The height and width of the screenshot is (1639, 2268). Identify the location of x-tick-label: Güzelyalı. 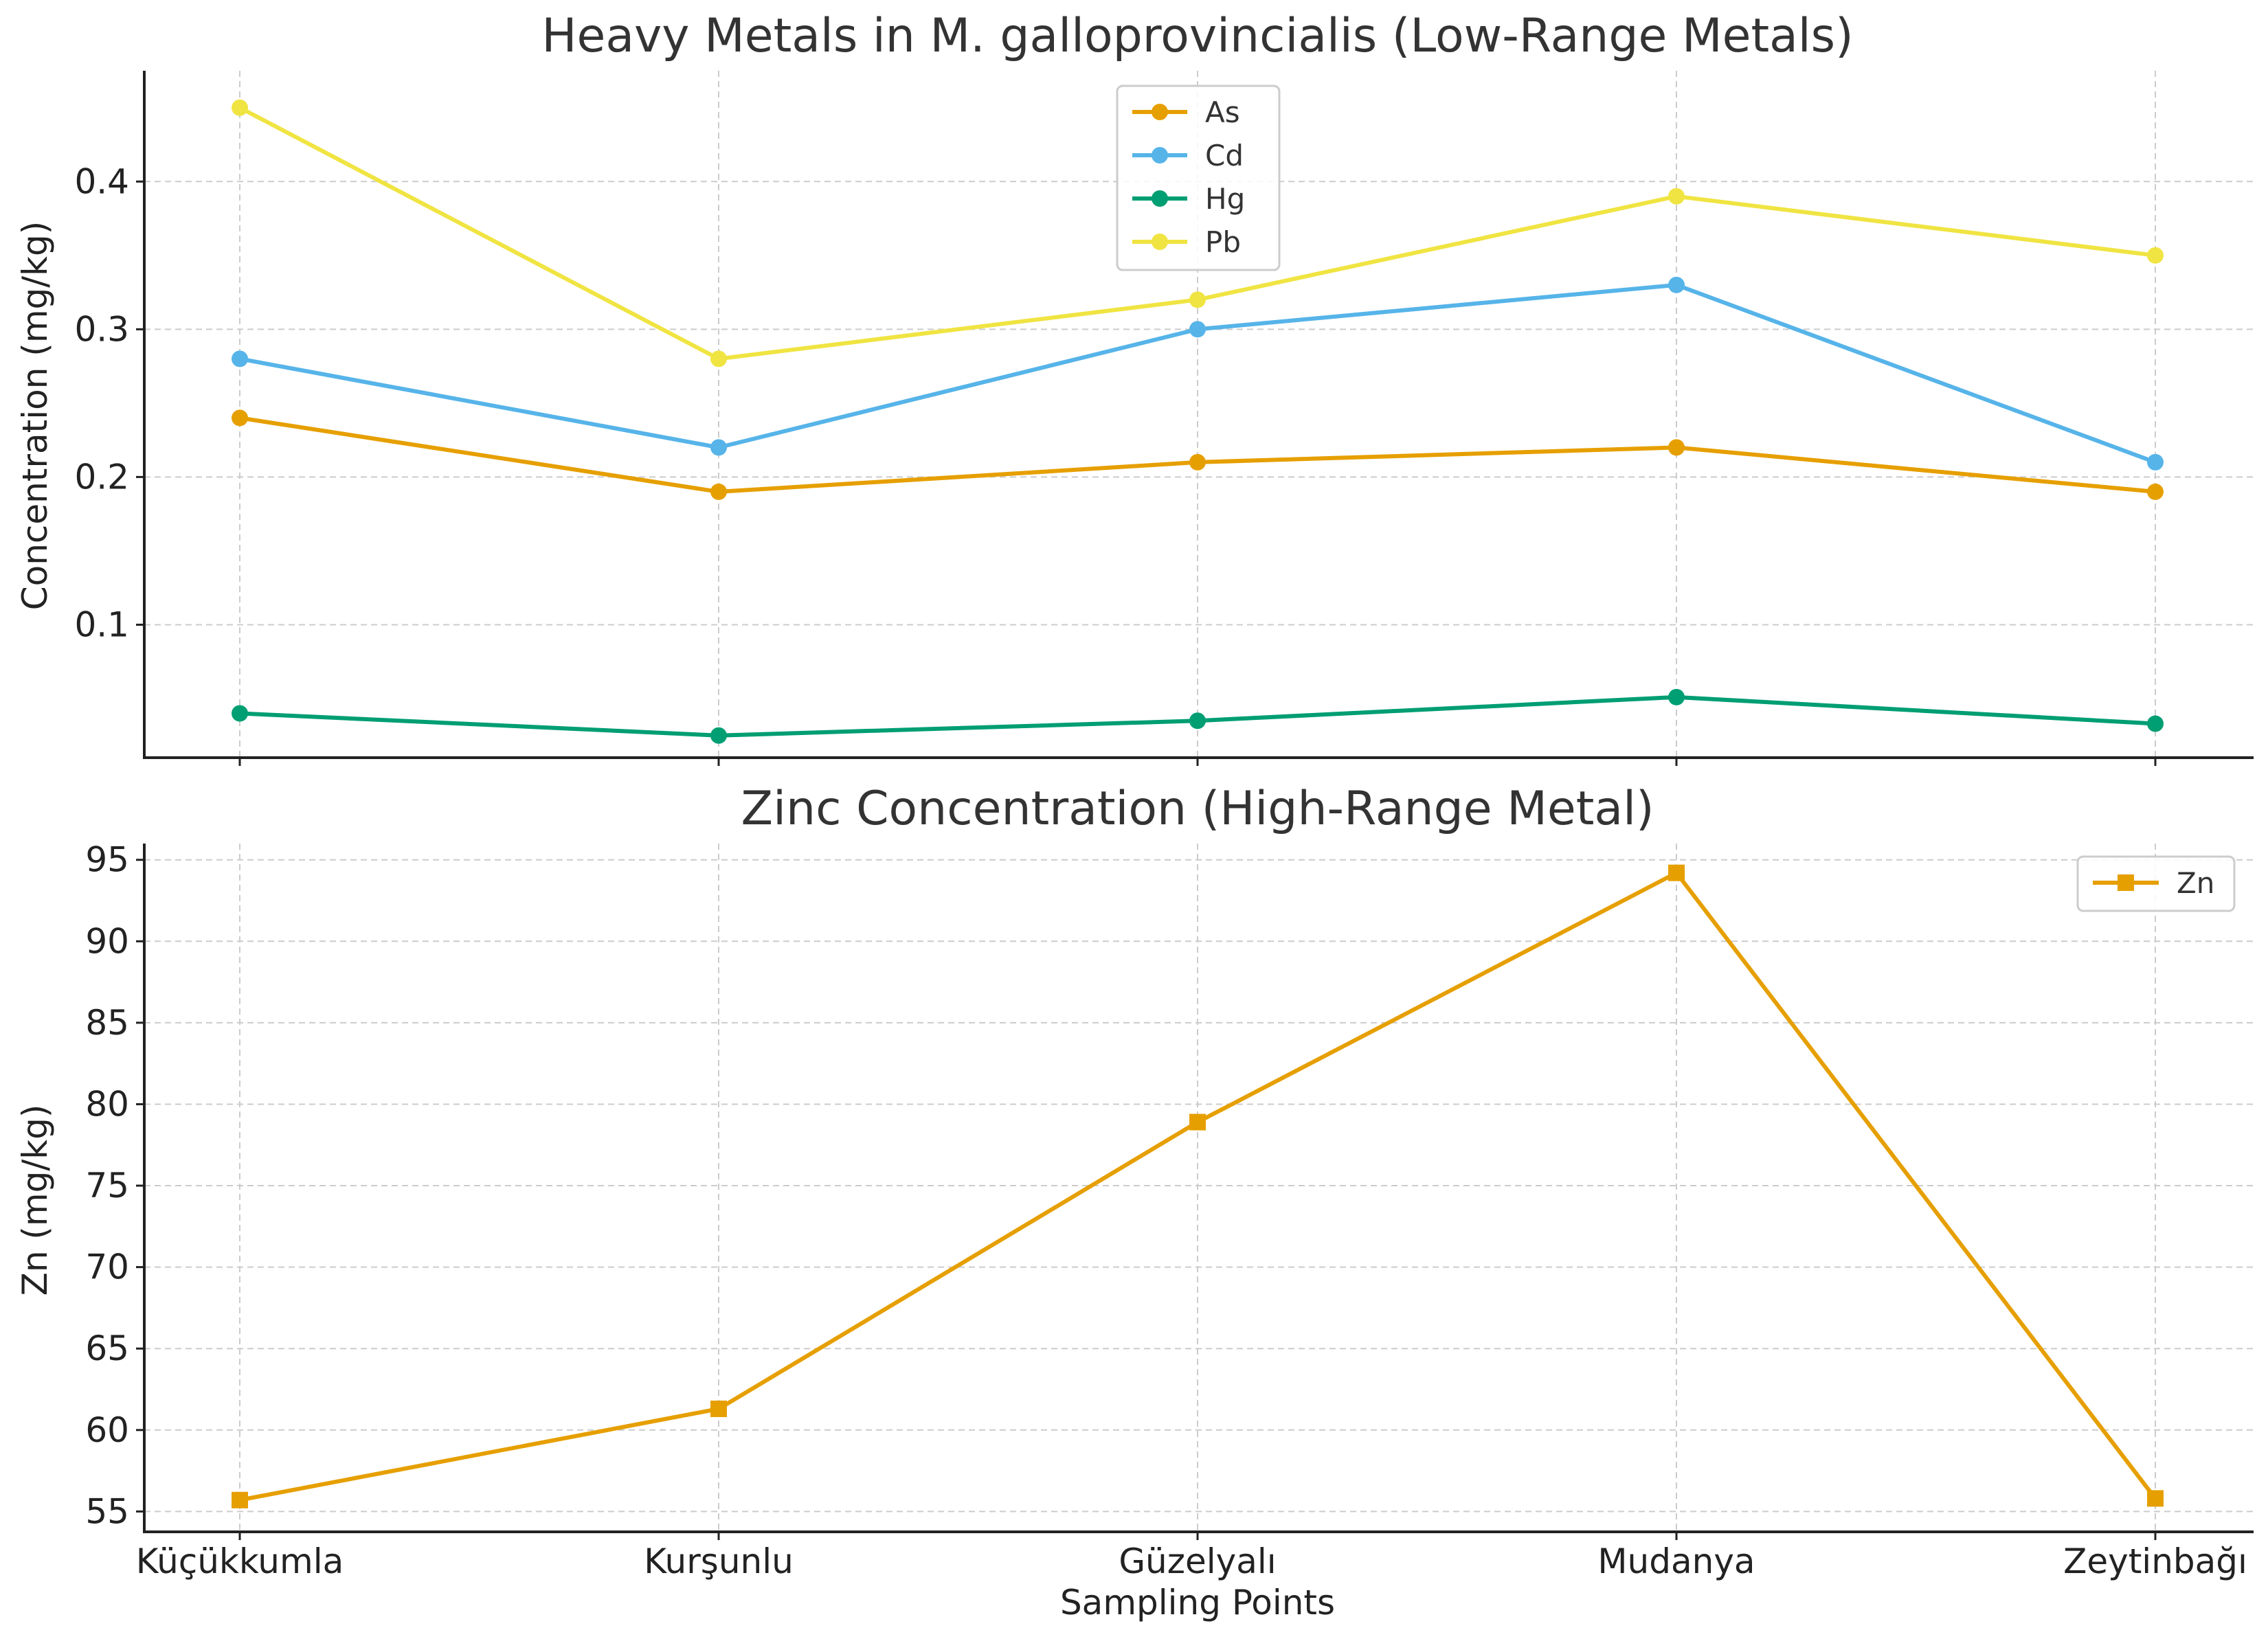
(1197, 1561).